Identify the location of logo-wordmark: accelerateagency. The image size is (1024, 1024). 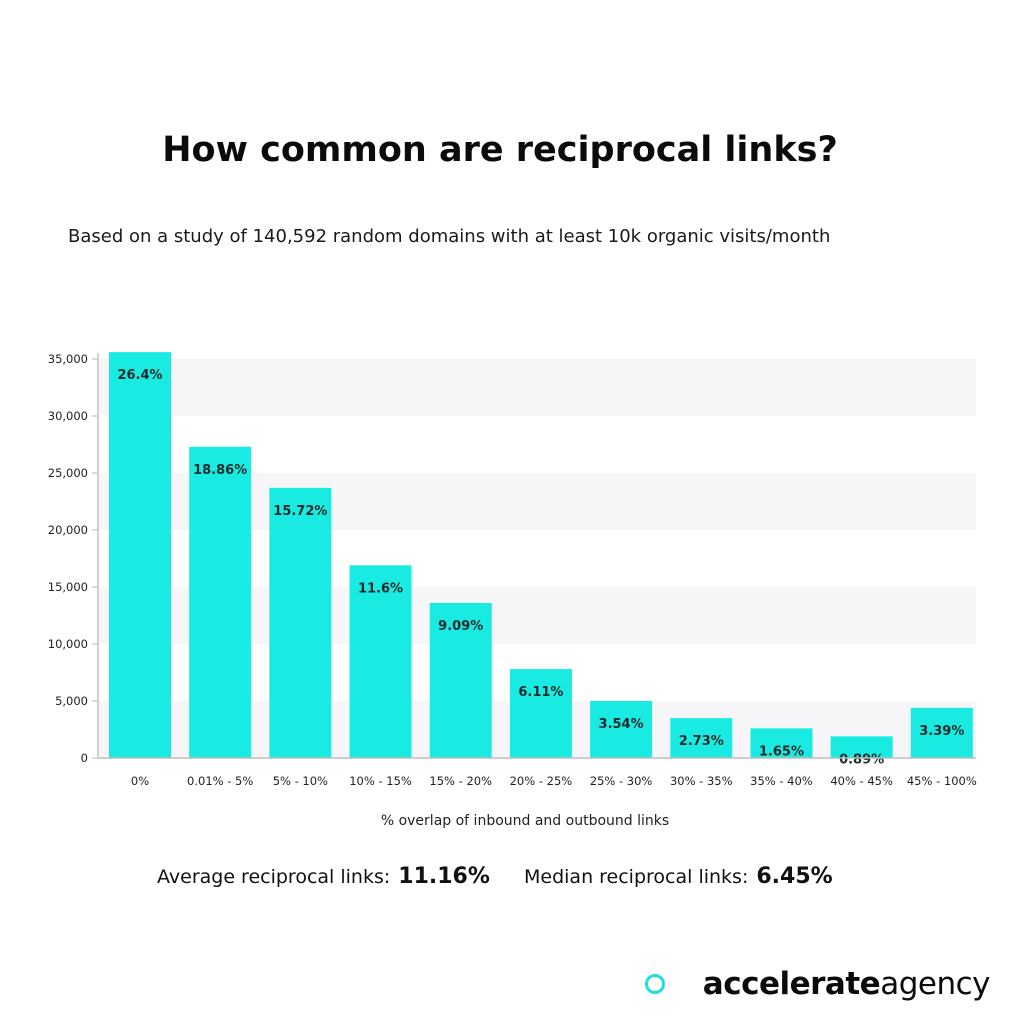
(846, 984).